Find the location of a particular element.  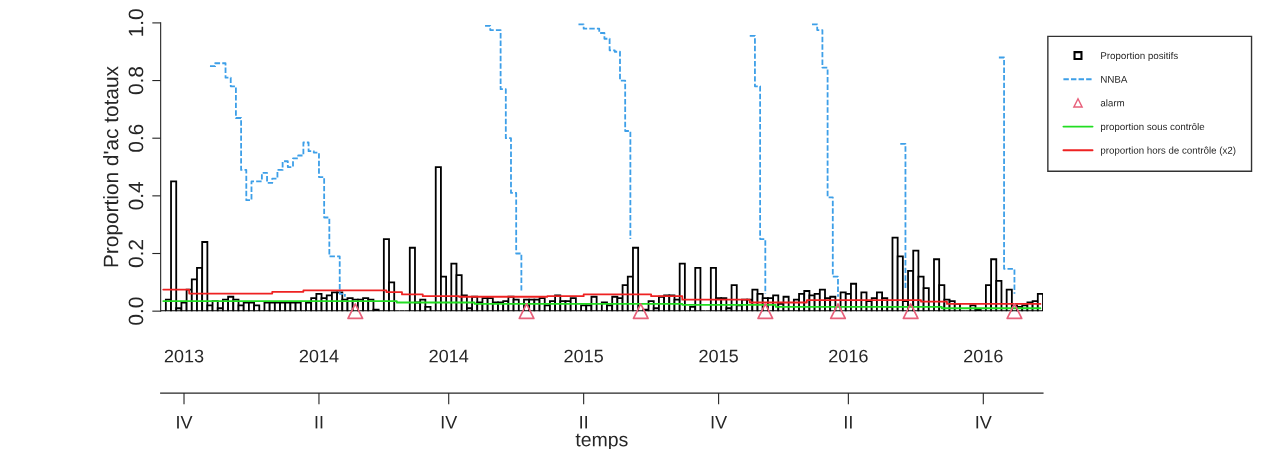

text: 2013 is located at coordinates (184, 356).